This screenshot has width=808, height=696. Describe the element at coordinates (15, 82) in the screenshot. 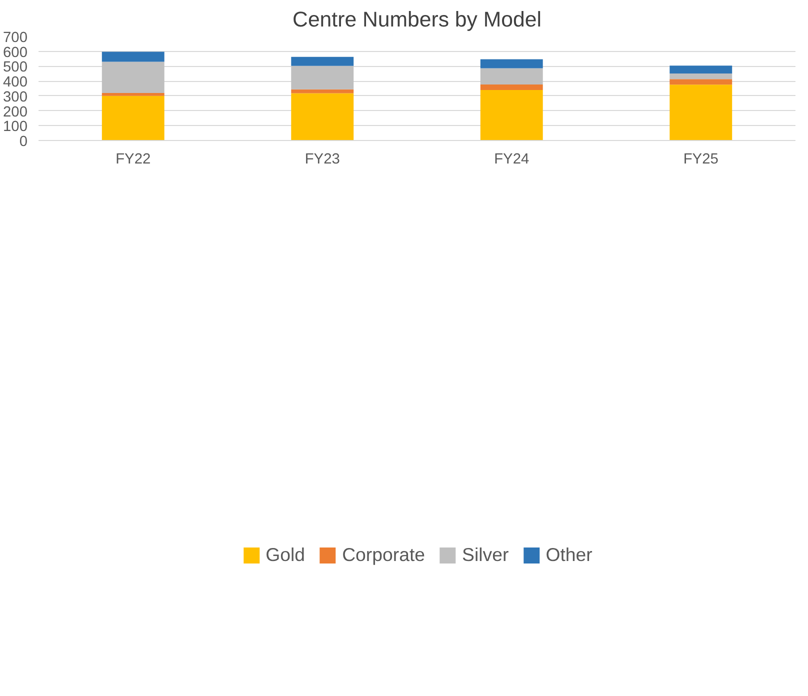

I see `y-tick-label: 400` at that location.